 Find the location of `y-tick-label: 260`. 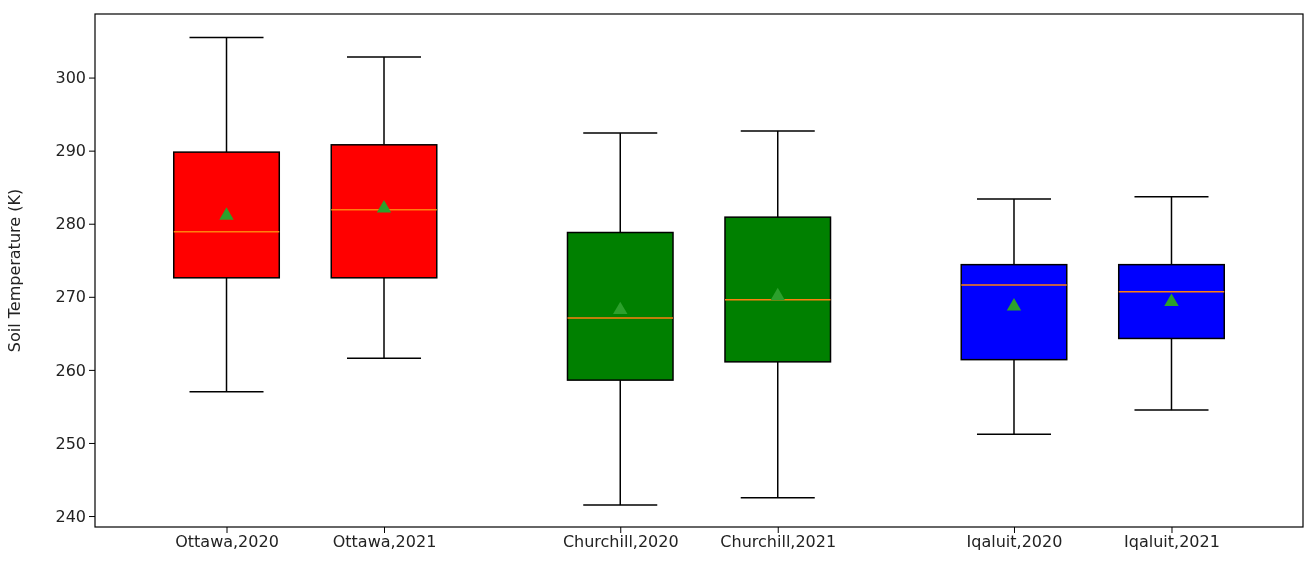

y-tick-label: 260 is located at coordinates (70, 370).